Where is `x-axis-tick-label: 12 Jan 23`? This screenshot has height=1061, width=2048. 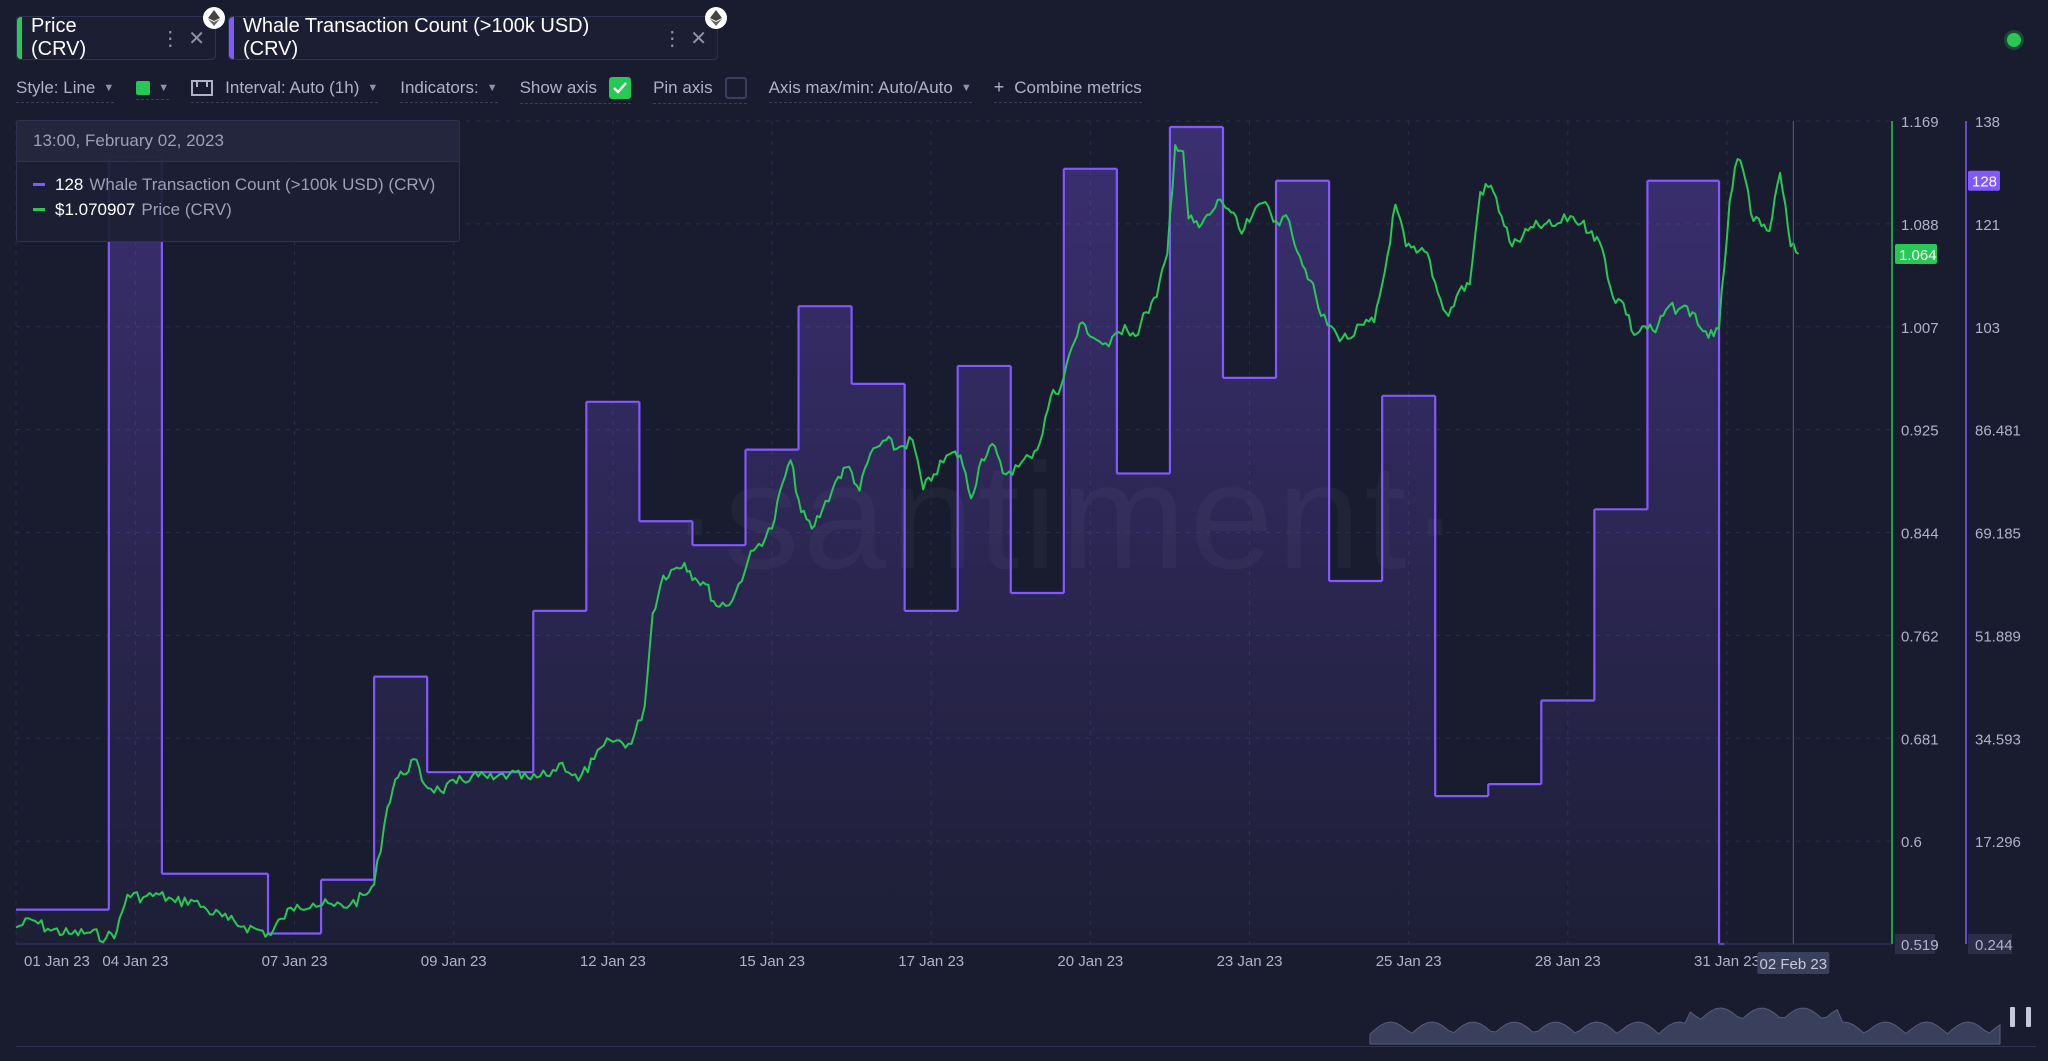 x-axis-tick-label: 12 Jan 23 is located at coordinates (613, 961).